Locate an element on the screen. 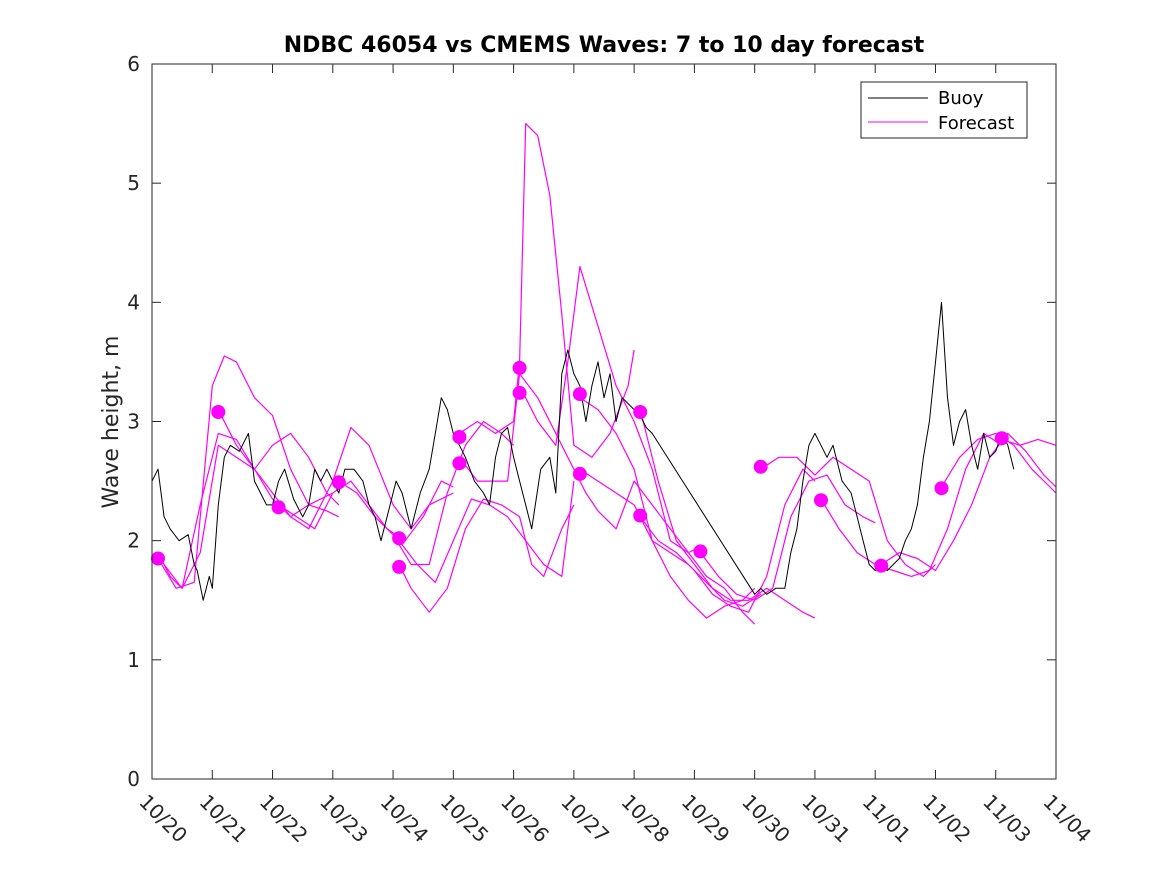 This screenshot has width=1167, height=875. legend-label-forecast: Forecast is located at coordinates (976, 123).